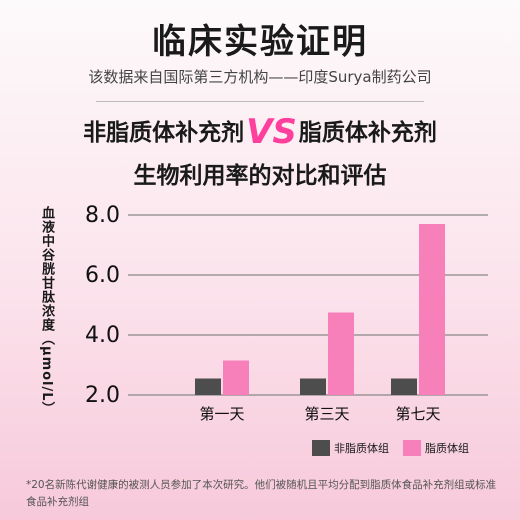 The width and height of the screenshot is (520, 520). I want to click on y-tick-label: 4.0, so click(102, 335).